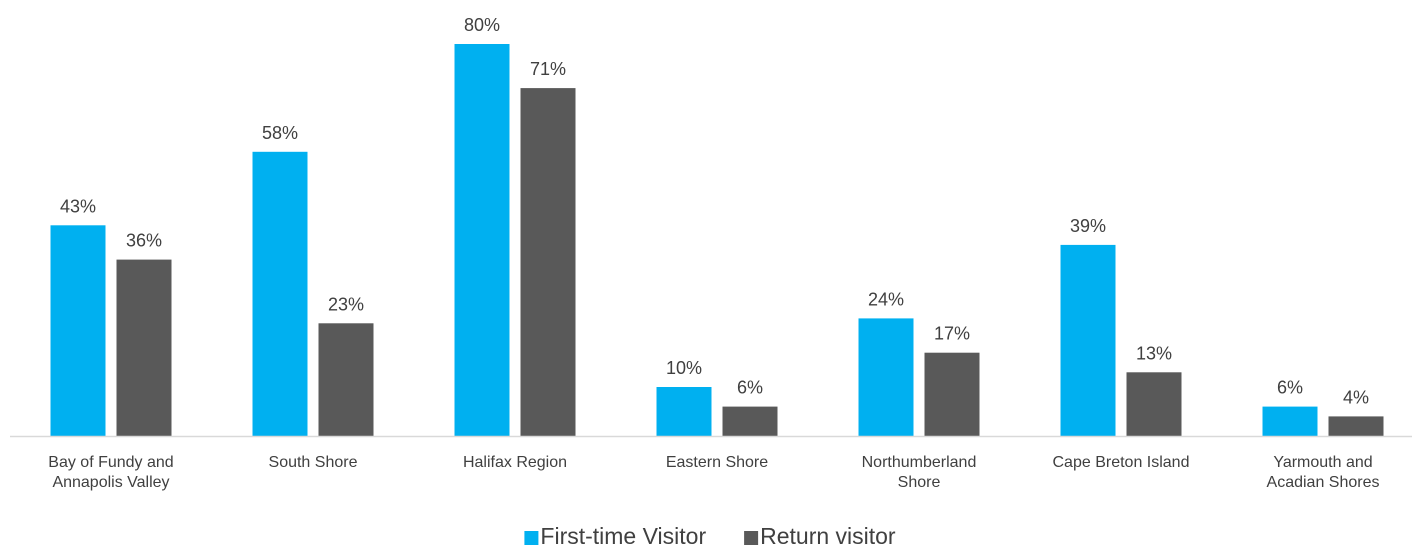 The image size is (1412, 552). What do you see at coordinates (1154, 353) in the screenshot?
I see `data-label: 13%` at bounding box center [1154, 353].